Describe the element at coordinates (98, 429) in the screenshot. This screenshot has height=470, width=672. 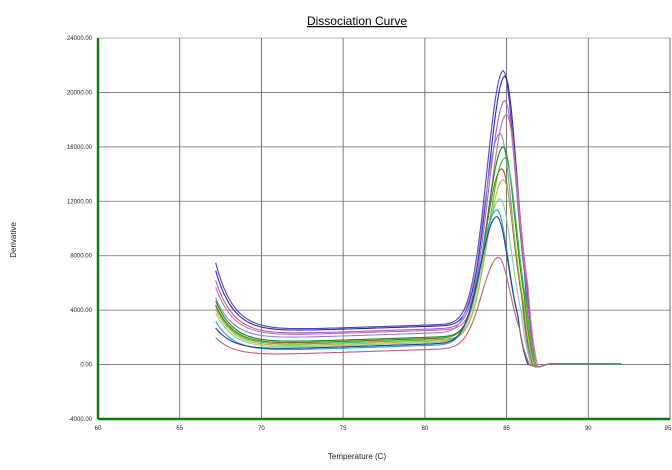
I see `x-tick-label: 60` at that location.